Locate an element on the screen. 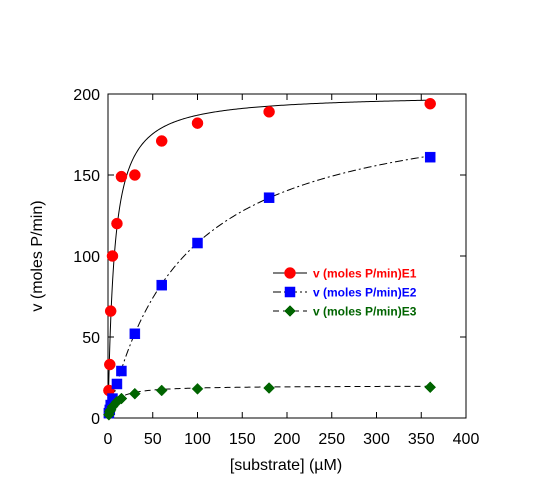  y-tick-label: 0 is located at coordinates (95, 419).